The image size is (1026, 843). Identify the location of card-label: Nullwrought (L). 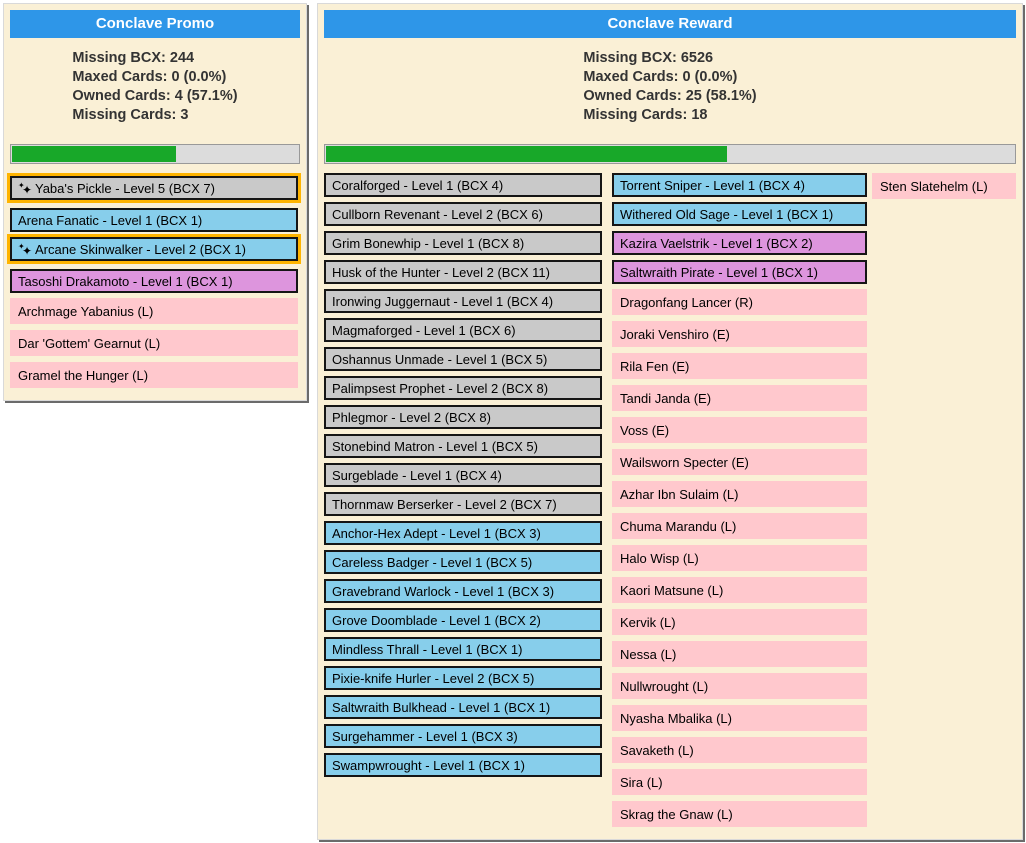
(664, 686).